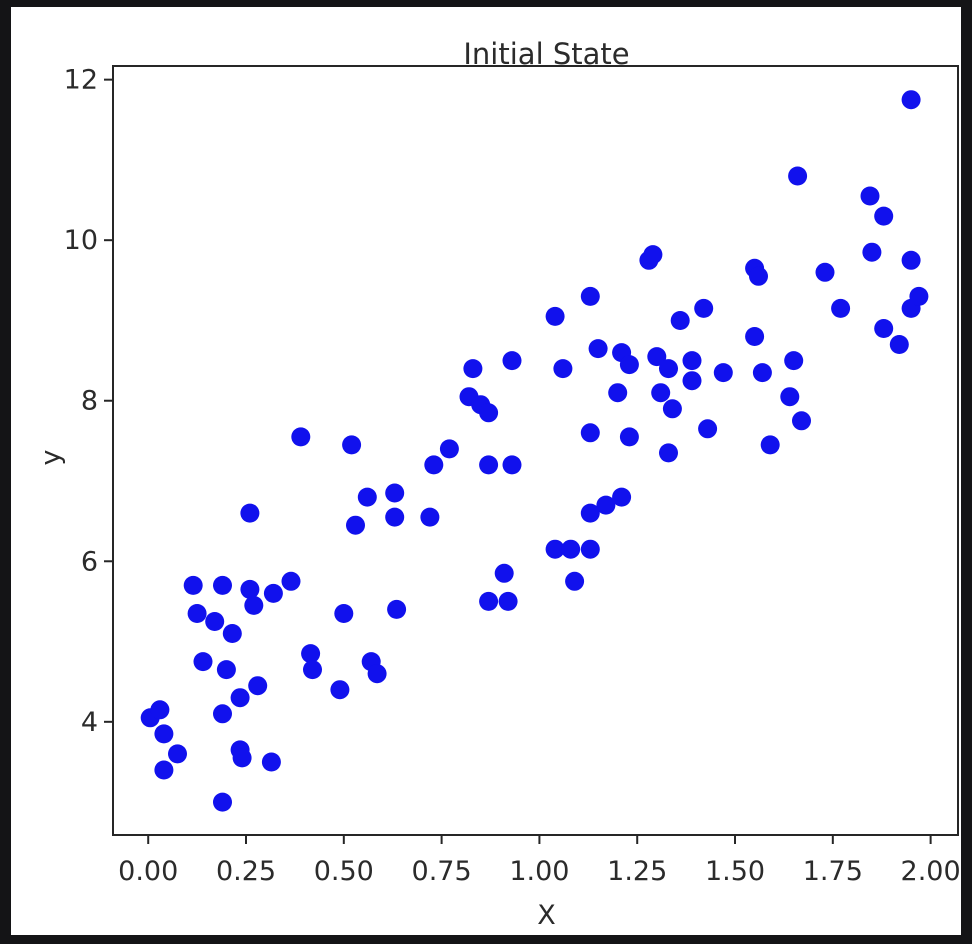  Describe the element at coordinates (344, 871) in the screenshot. I see `x-tick-label: 0.50` at that location.